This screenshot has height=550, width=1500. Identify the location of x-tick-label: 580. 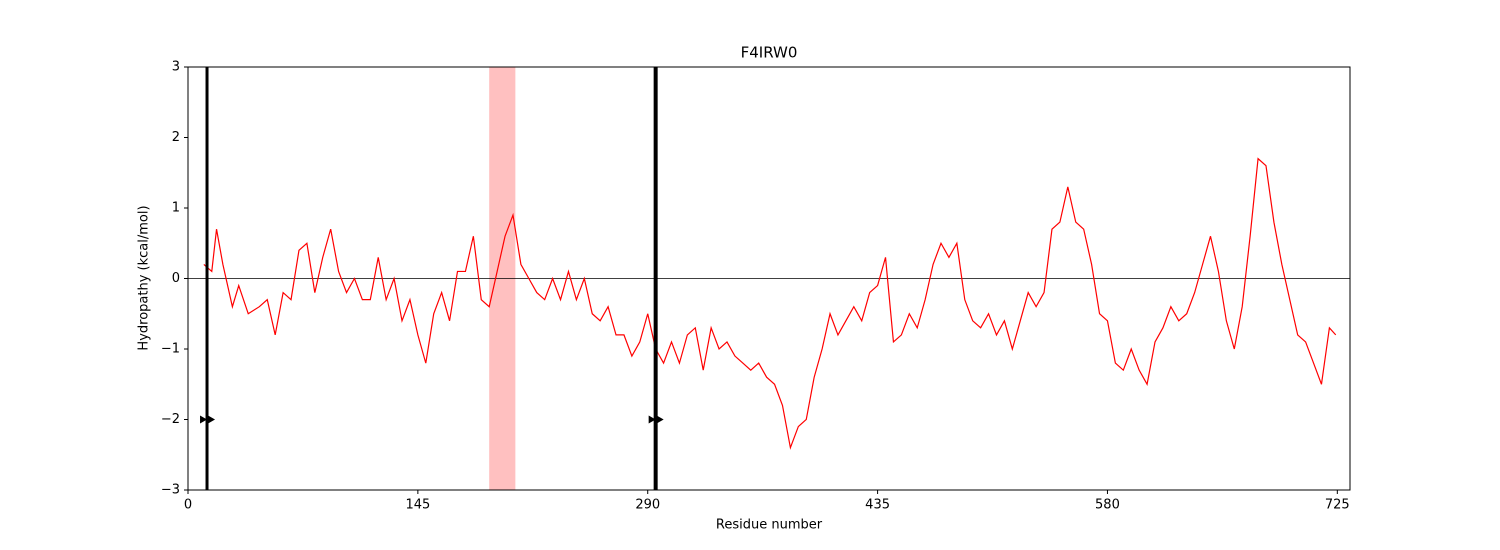
(1107, 505).